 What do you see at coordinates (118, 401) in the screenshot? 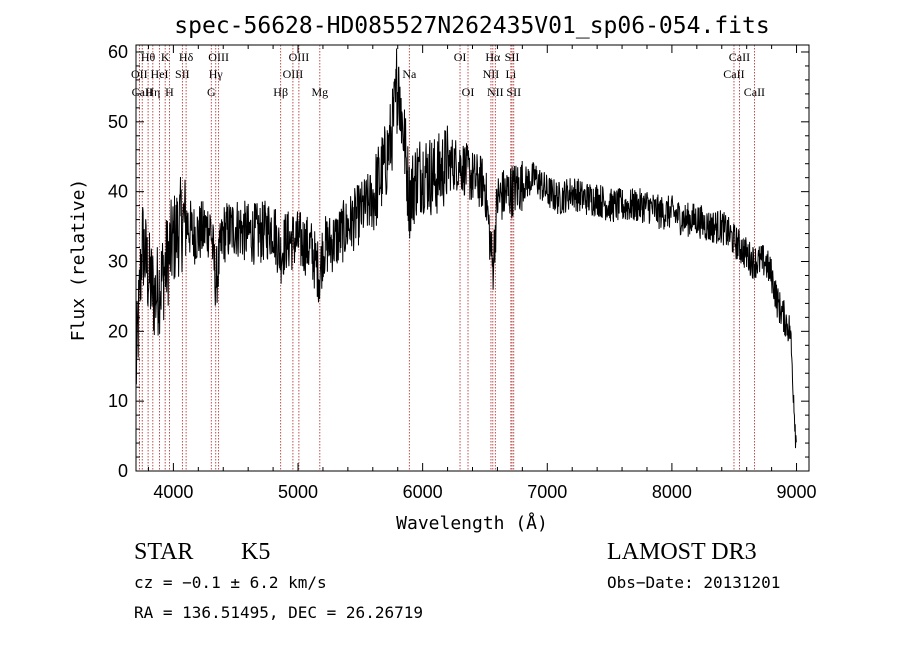
I see `y-tick-label: 10` at bounding box center [118, 401].